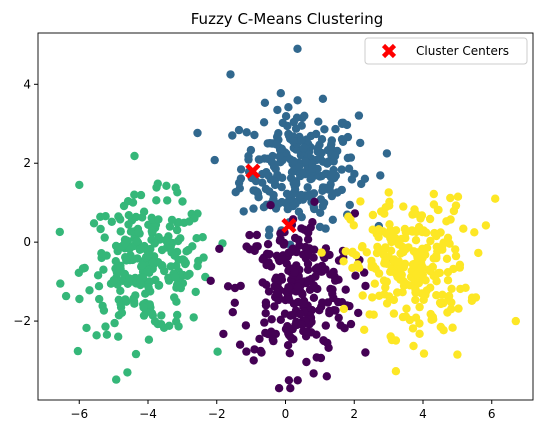 This screenshot has height=435, width=546. What do you see at coordinates (148, 414) in the screenshot?
I see `x-tick-label: −4` at bounding box center [148, 414].